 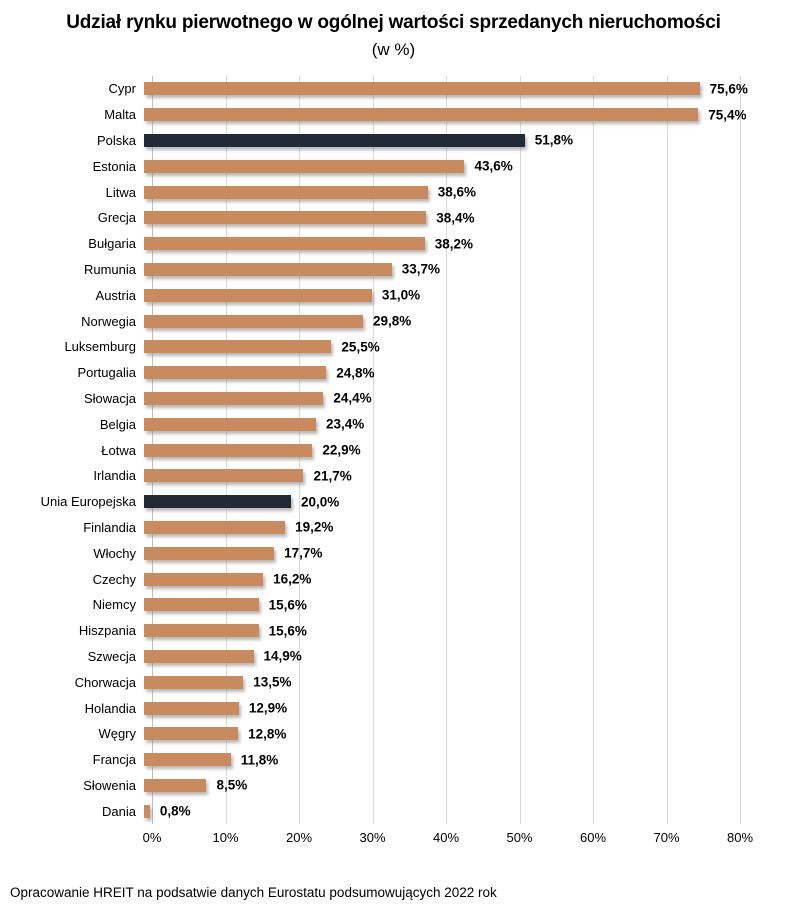 I want to click on chart-row: Dania 0,8%, so click(x=393, y=811).